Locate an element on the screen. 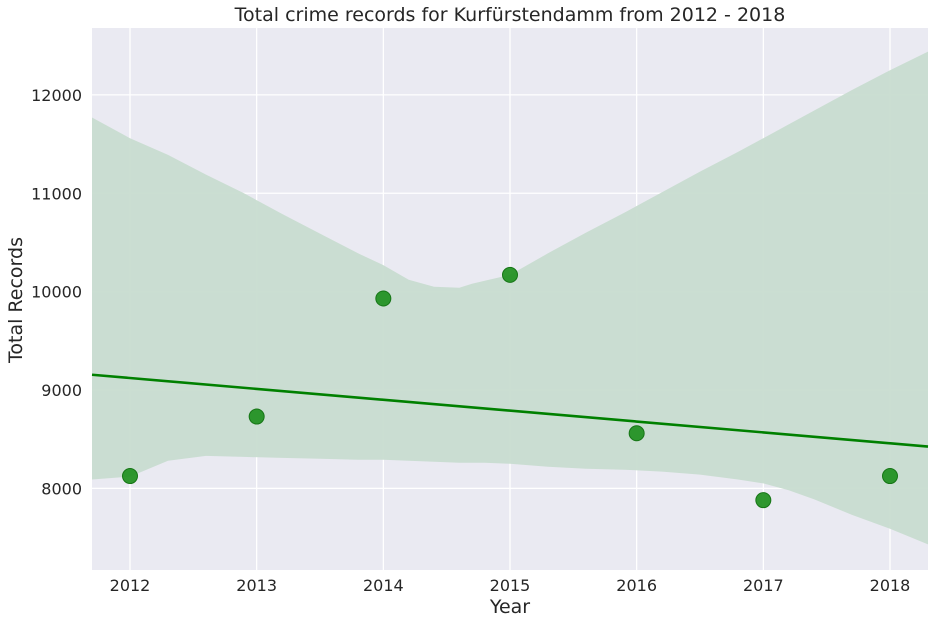  x-tick-label: 2014 is located at coordinates (383, 585).